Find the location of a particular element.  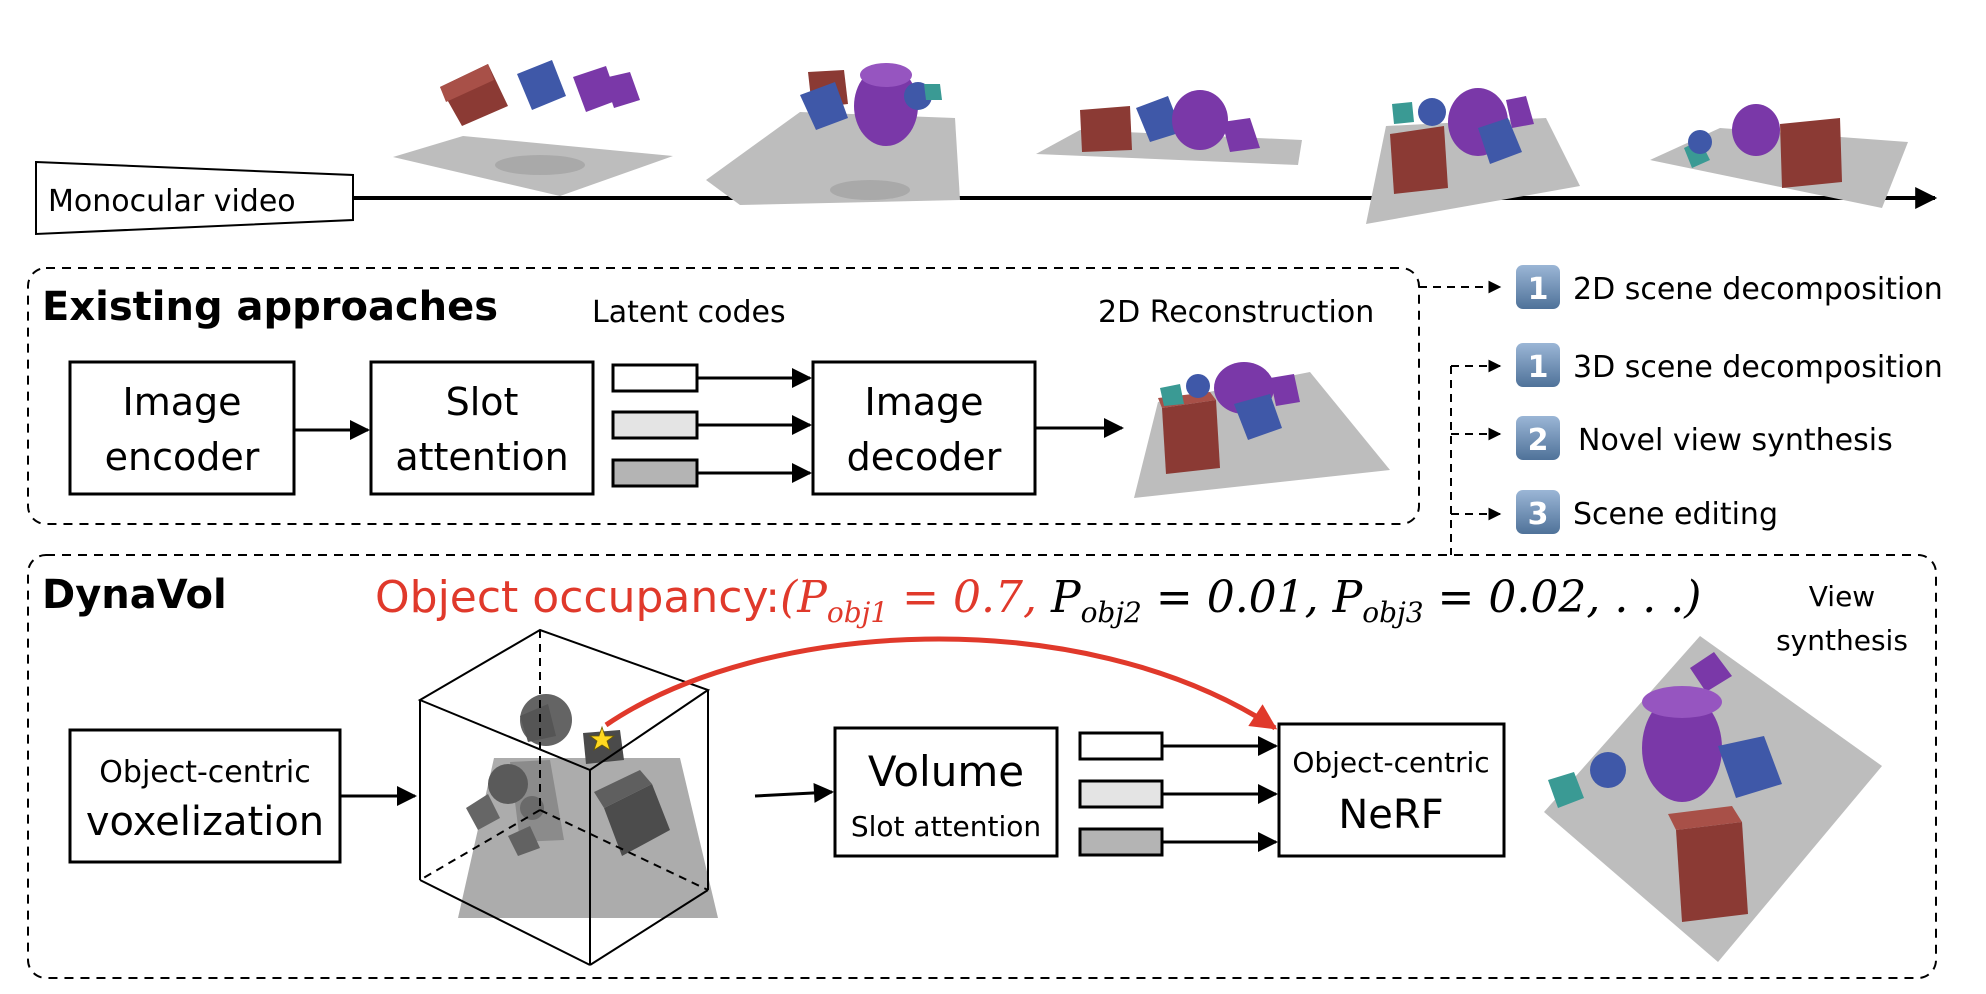

voxelization-line1: Object-centric is located at coordinates (204, 772).